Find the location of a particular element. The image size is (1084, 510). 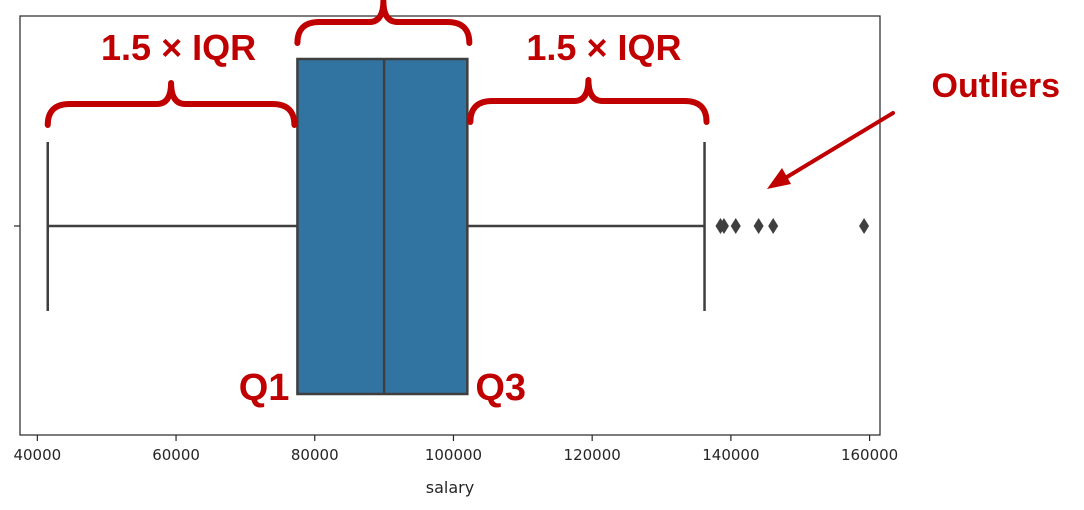

x-axis-label: salary is located at coordinates (450, 487).